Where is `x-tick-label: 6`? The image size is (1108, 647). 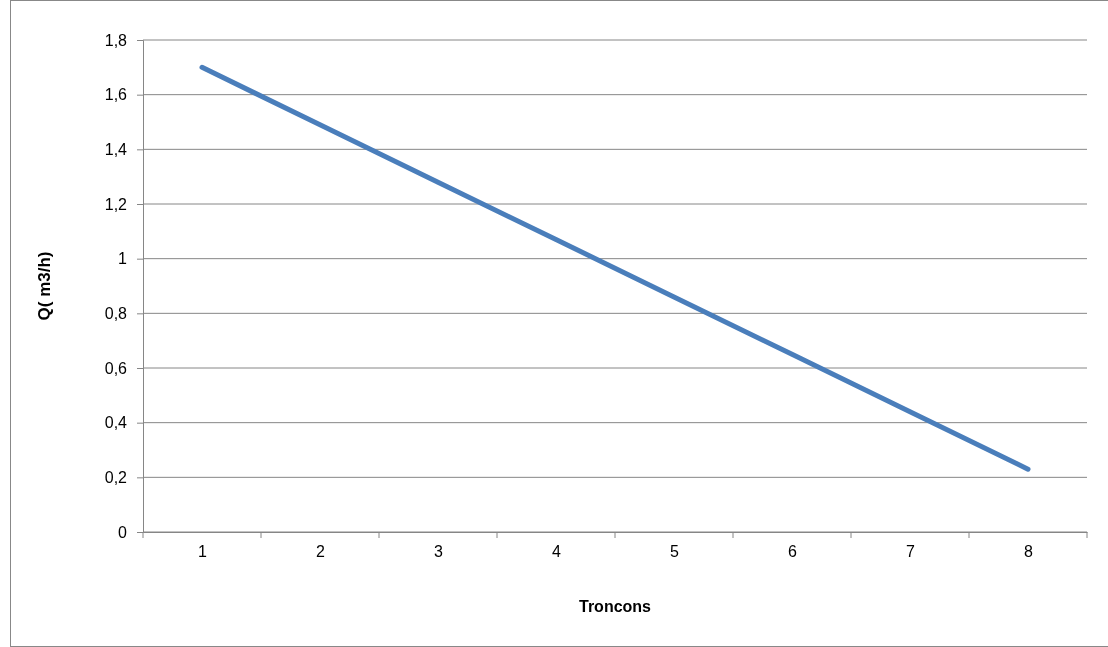
x-tick-label: 6 is located at coordinates (793, 552).